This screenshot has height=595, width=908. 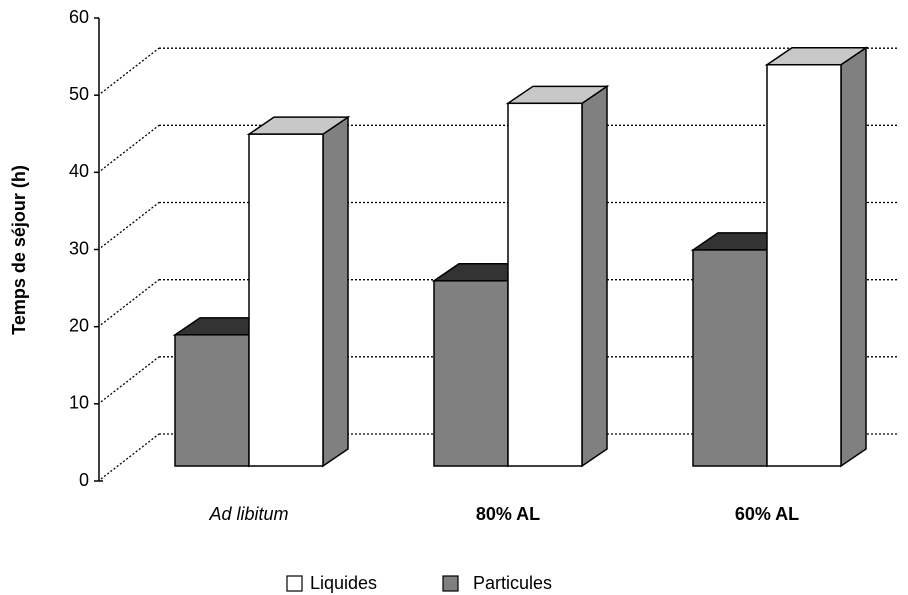 What do you see at coordinates (79, 94) in the screenshot?
I see `y-tick-label: 50` at bounding box center [79, 94].